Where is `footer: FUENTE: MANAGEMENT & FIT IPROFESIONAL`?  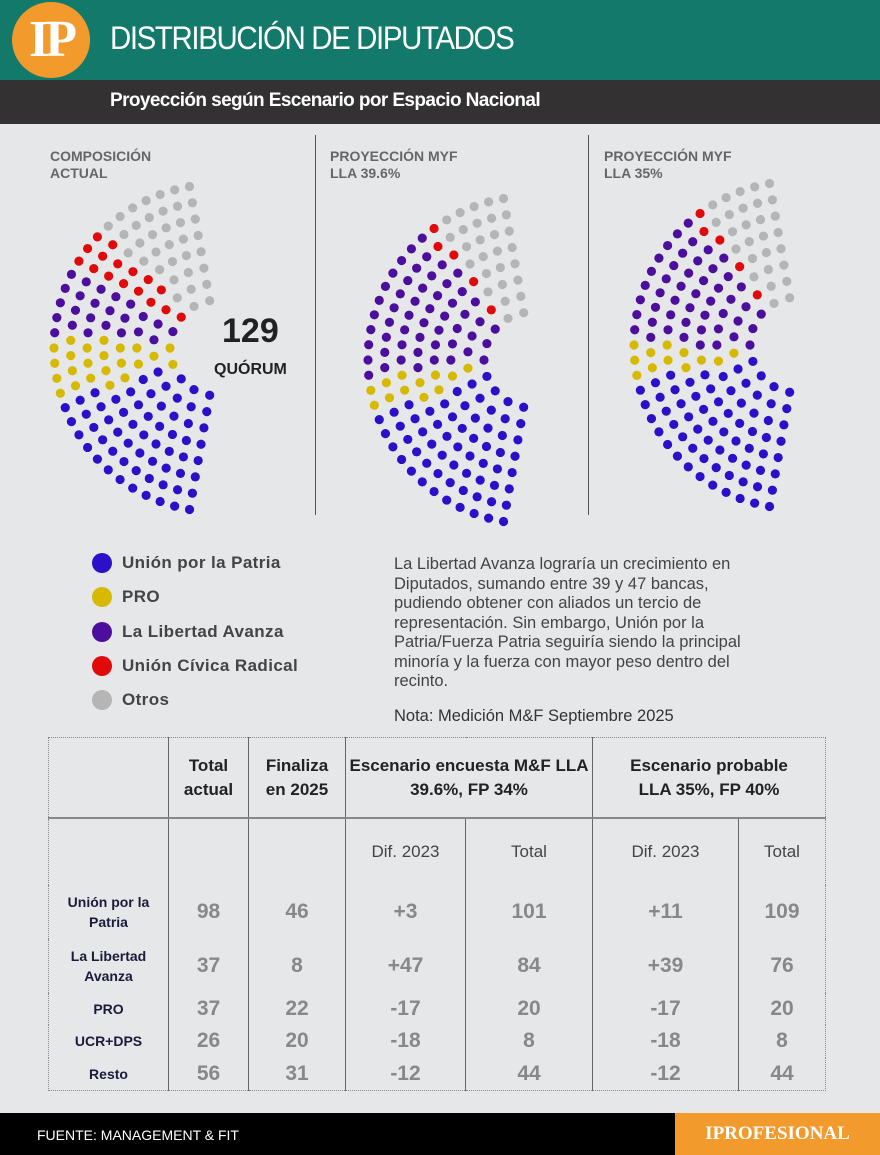
footer: FUENTE: MANAGEMENT & FIT IPROFESIONAL is located at coordinates (440, 1134).